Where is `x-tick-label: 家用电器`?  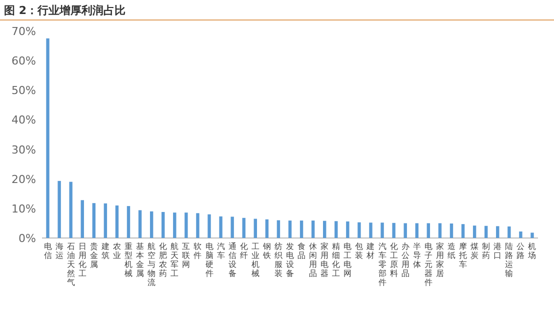
x-tick-label: 家用电器 is located at coordinates (324, 260).